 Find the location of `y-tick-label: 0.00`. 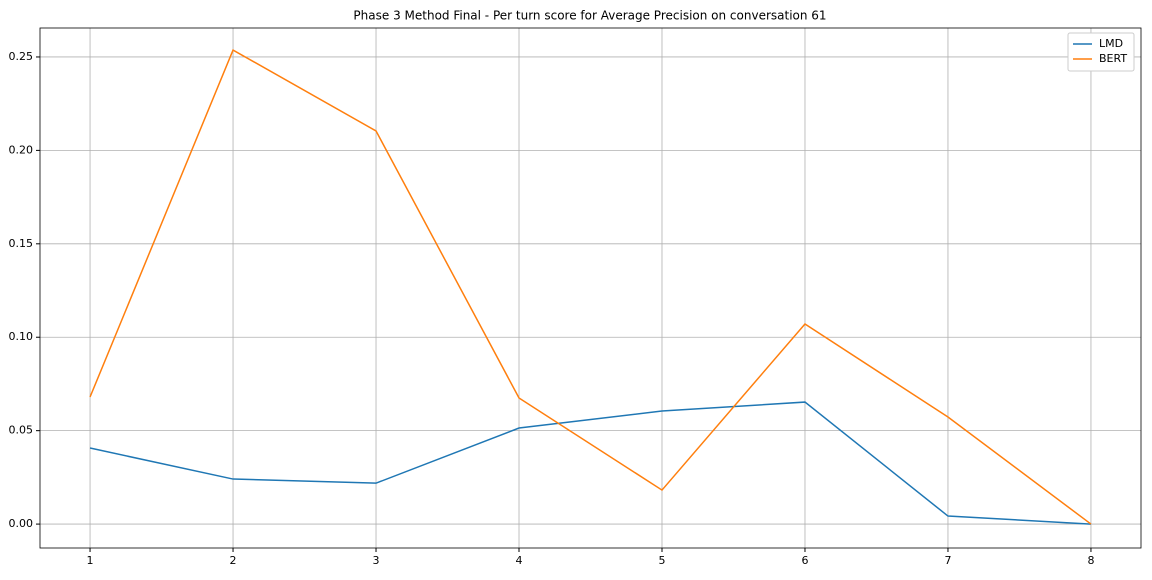

y-tick-label: 0.00 is located at coordinates (21, 523).